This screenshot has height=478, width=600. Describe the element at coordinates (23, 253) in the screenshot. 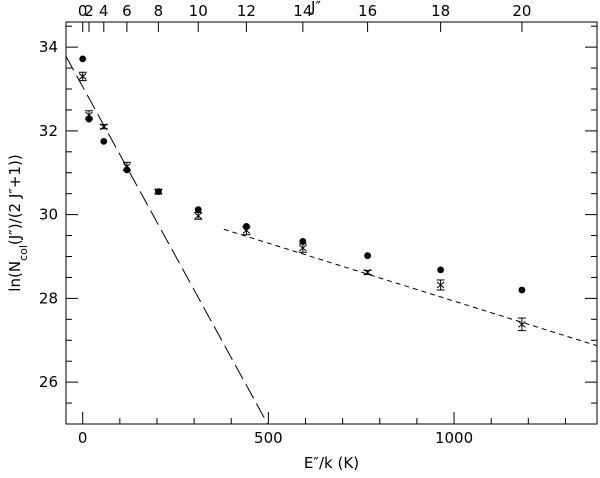

I see `y-axis-title-sub: col` at that location.